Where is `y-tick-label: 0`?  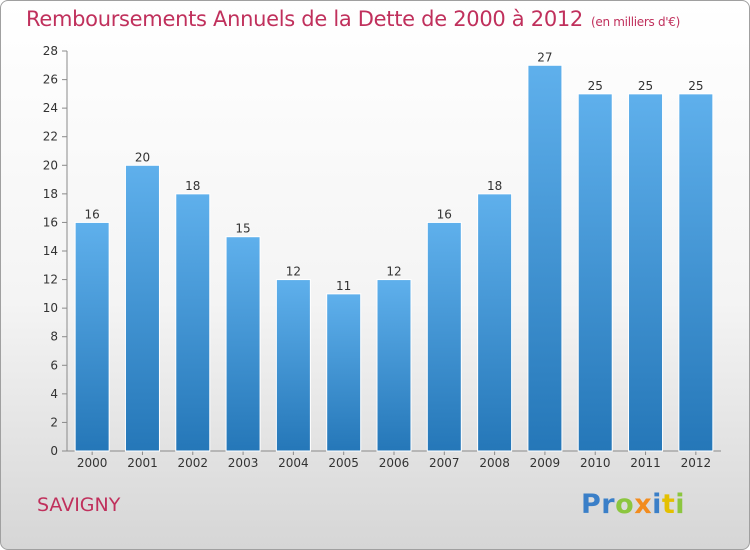
y-tick-label: 0 is located at coordinates (54, 451).